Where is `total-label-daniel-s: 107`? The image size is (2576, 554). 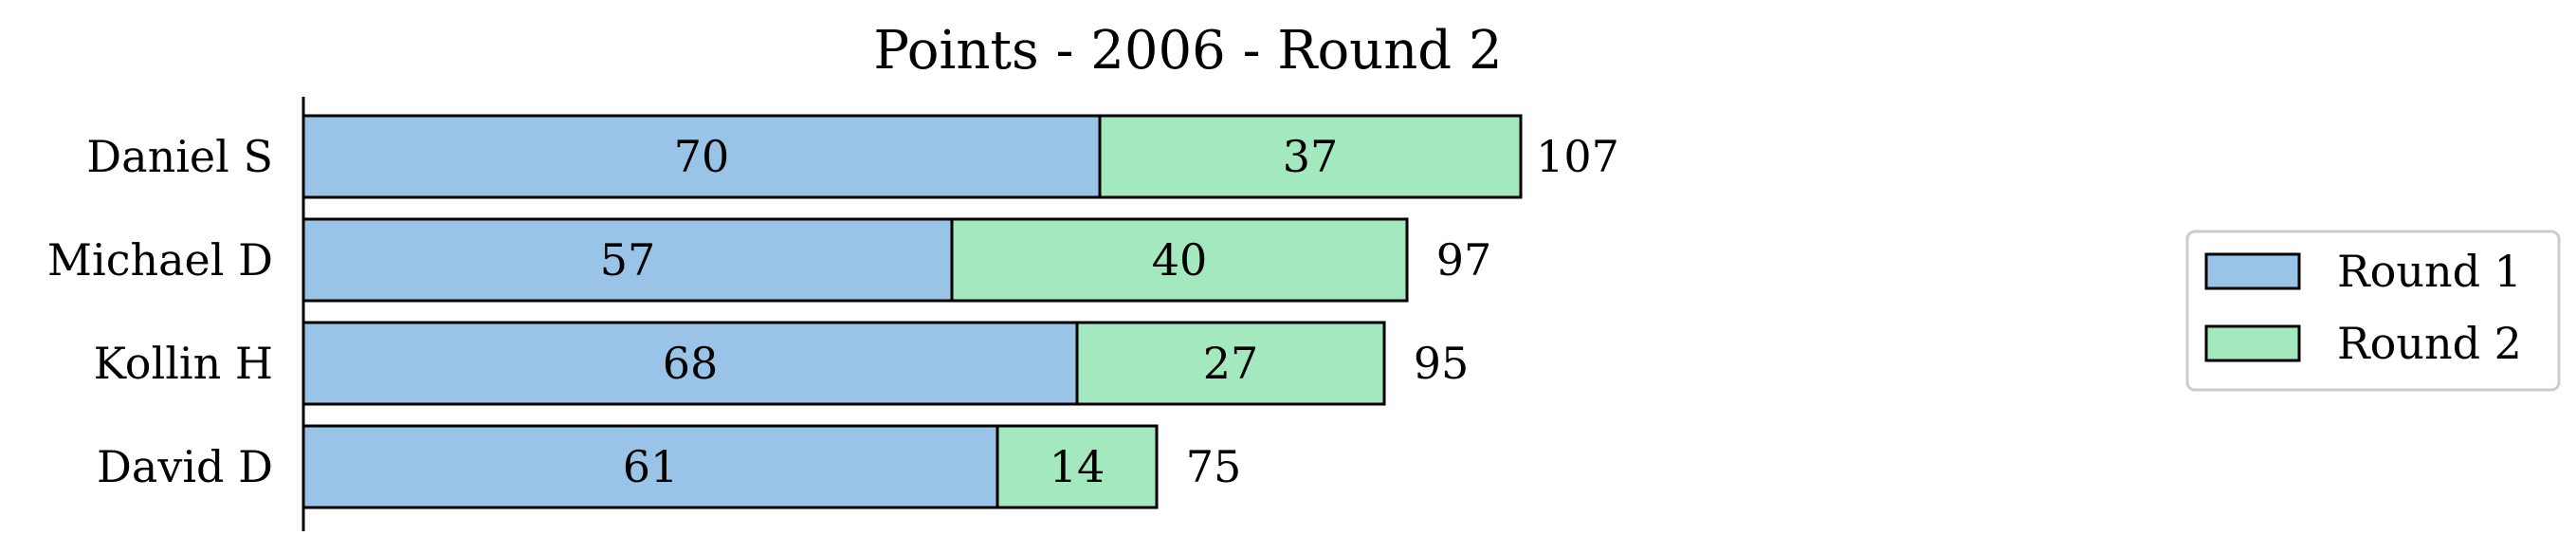
total-label-daniel-s: 107 is located at coordinates (1577, 157).